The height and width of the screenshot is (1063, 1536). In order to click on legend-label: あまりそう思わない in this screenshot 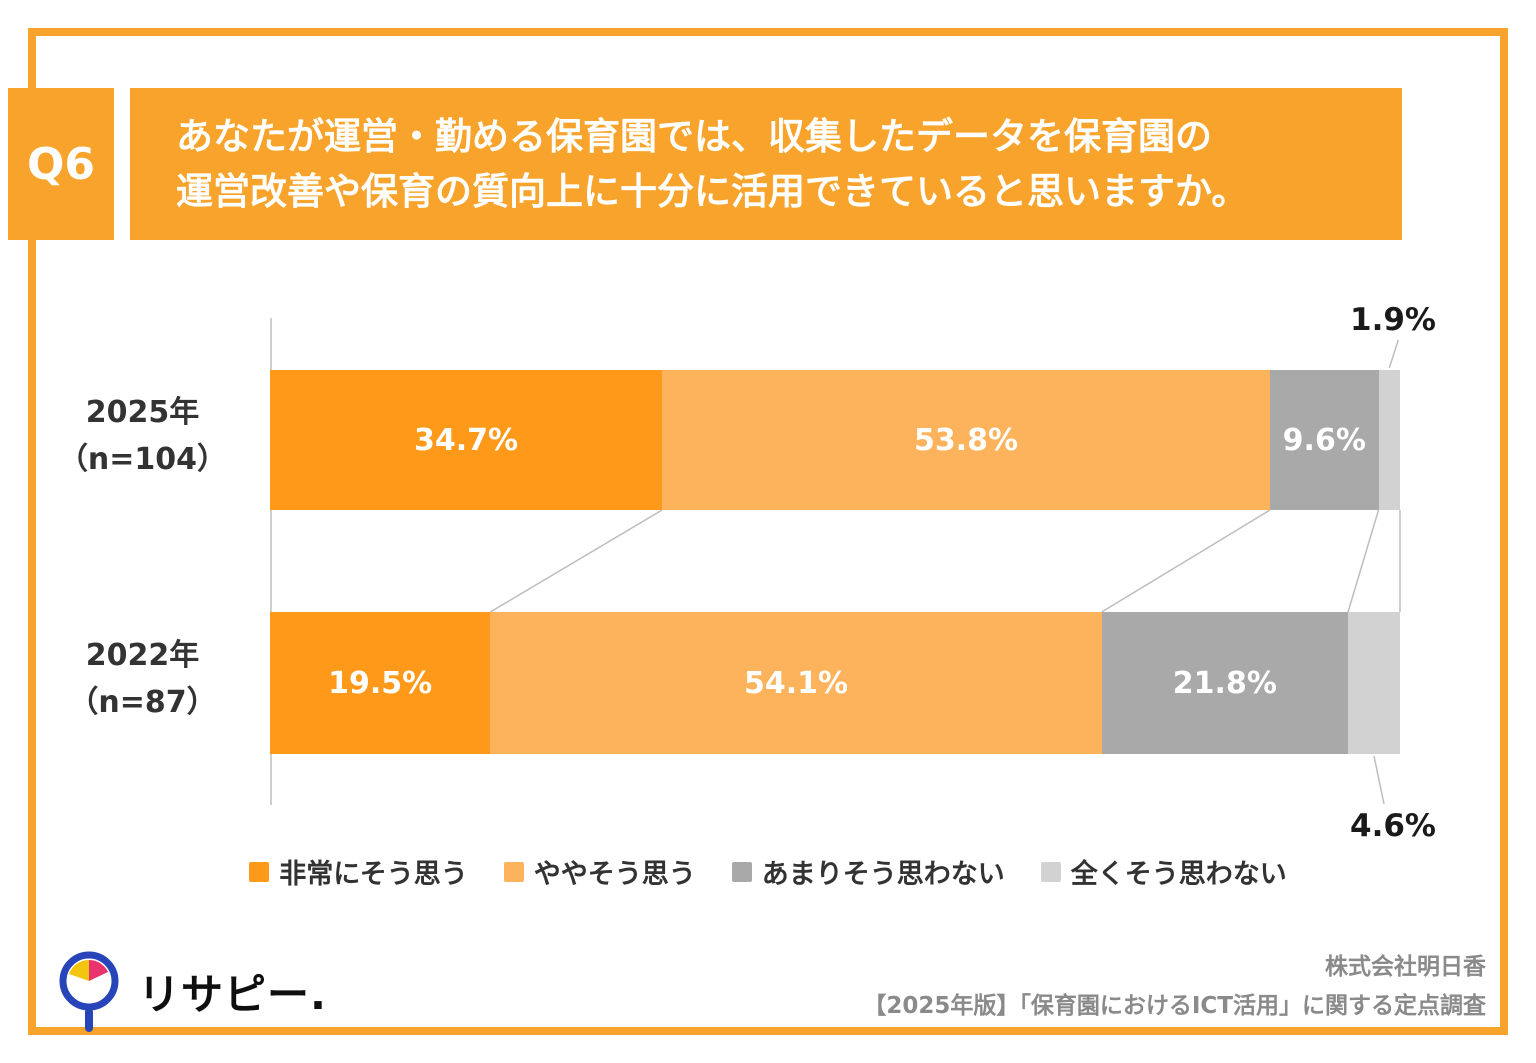, I will do `click(883, 874)`.